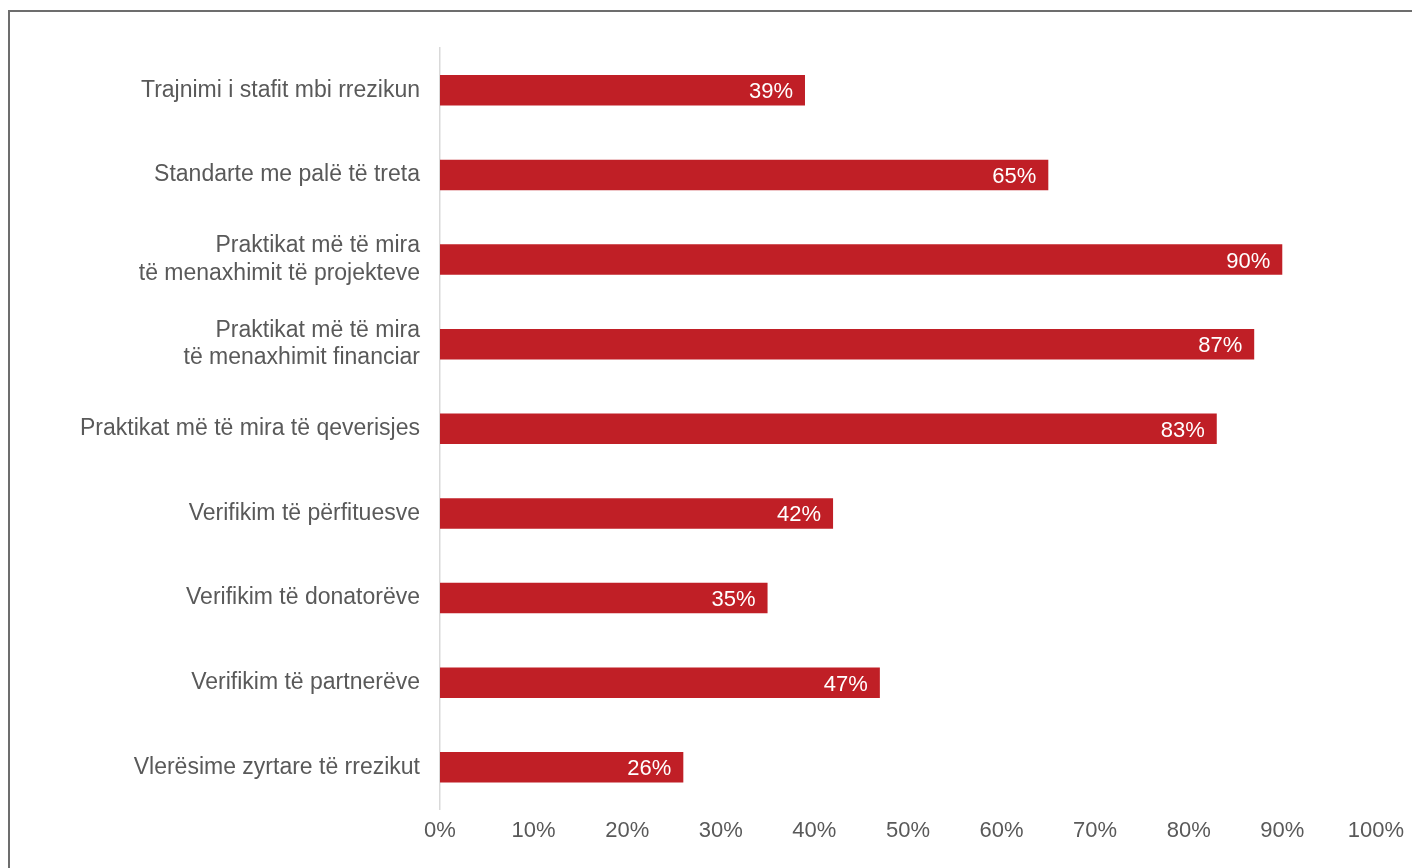 This screenshot has height=868, width=1412. I want to click on y-tick-label: Standarte me palë të treta, so click(287, 173).